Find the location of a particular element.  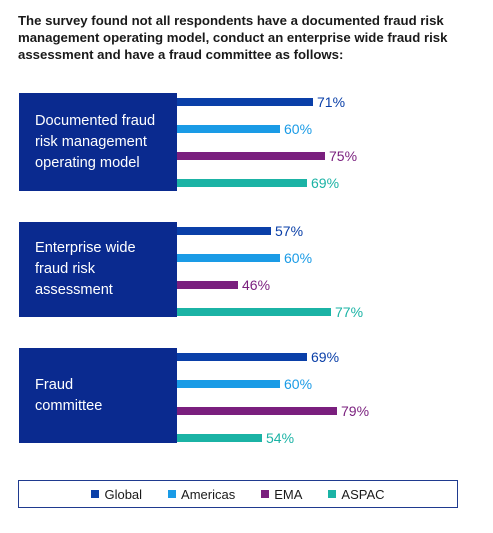

group-label-line: fraud risk is located at coordinates (65, 269).